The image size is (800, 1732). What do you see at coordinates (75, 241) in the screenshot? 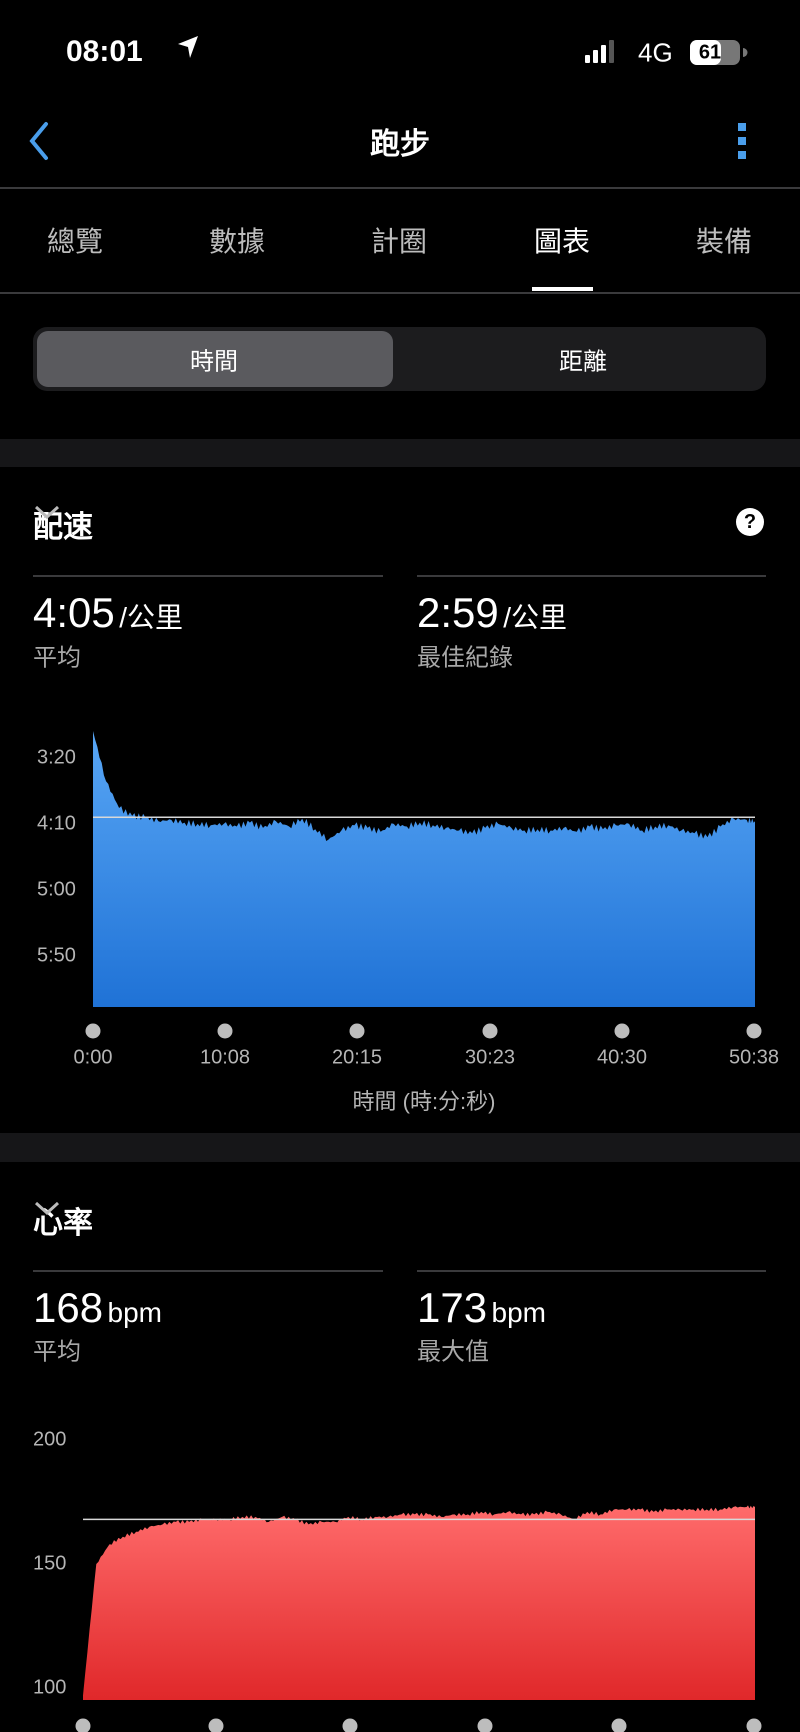
I see `tab-overview: 總覽` at bounding box center [75, 241].